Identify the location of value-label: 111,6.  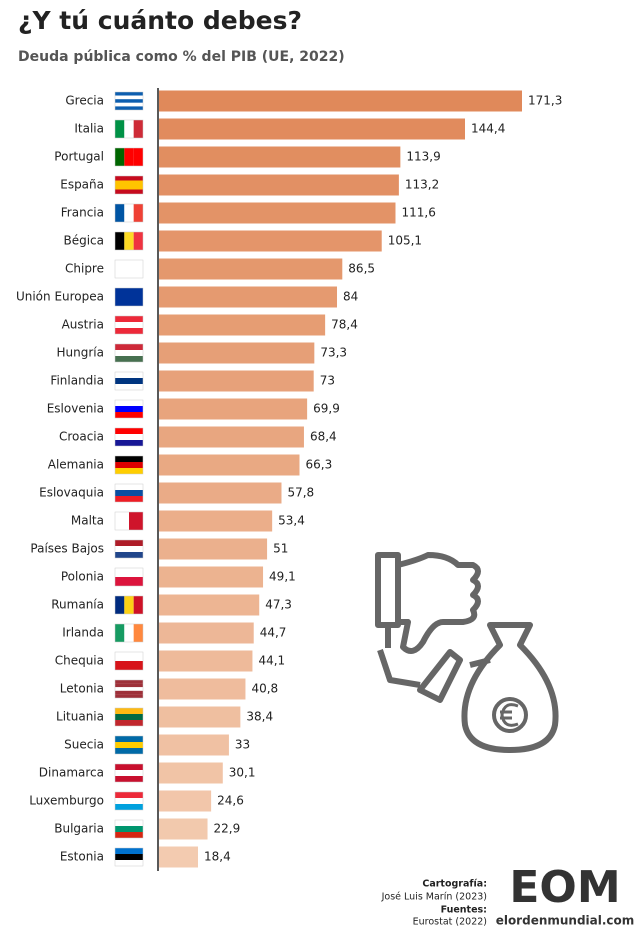
(418, 213).